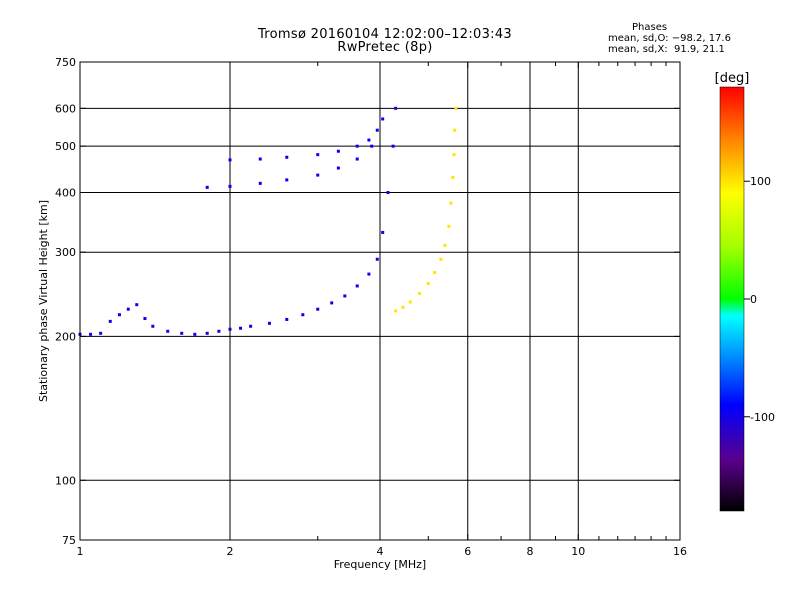 This screenshot has width=800, height=600. Describe the element at coordinates (578, 551) in the screenshot. I see `x-tick-label: 10` at that location.